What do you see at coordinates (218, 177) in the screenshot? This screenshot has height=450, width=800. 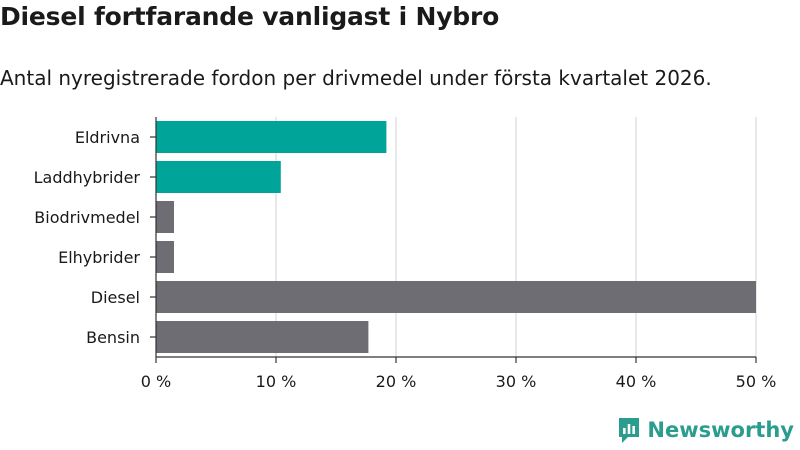 I see `bar-laddhybrider` at bounding box center [218, 177].